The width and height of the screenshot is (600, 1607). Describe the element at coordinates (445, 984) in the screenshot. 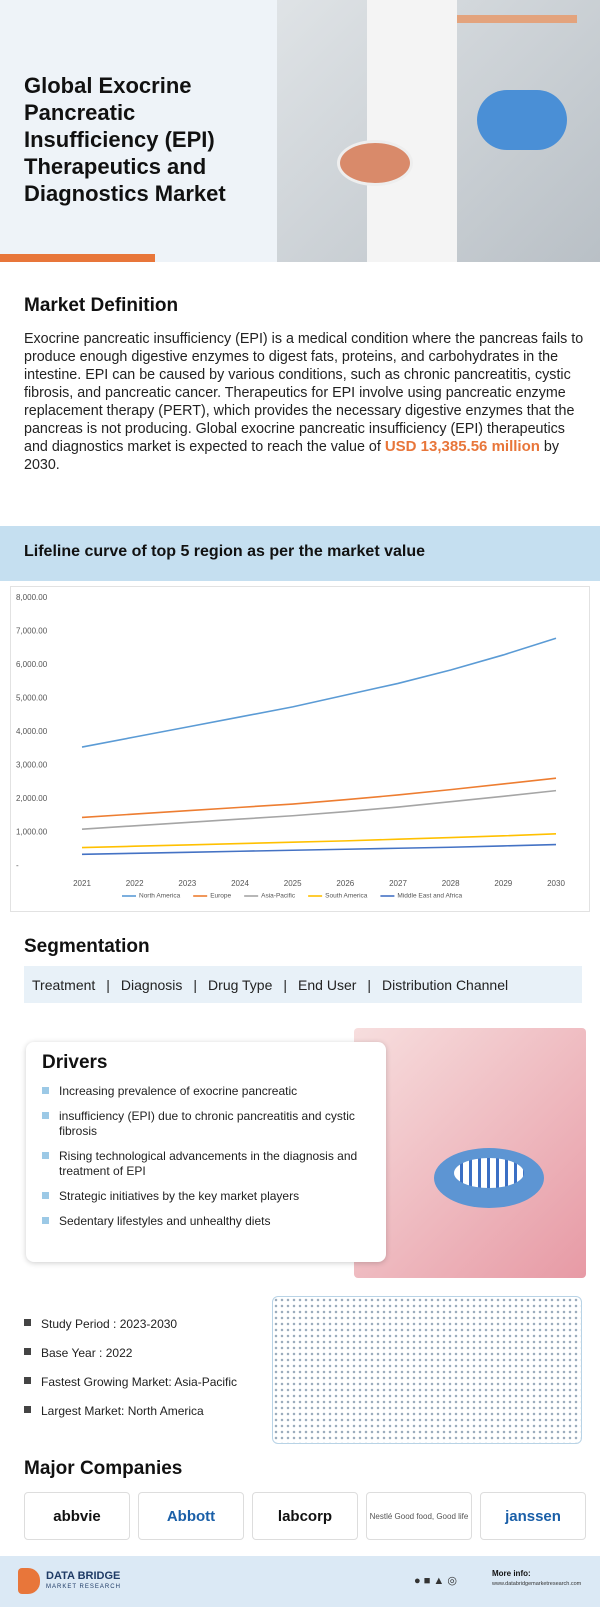

I see `segment: Distribution Channel` at that location.